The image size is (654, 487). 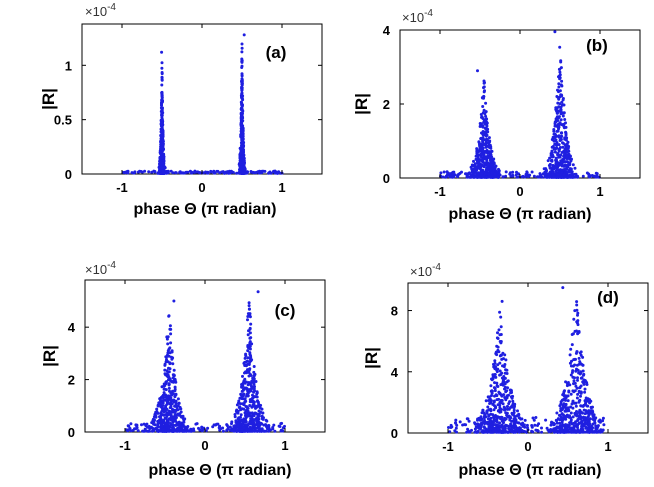 I want to click on plot-area, so click(x=205, y=356).